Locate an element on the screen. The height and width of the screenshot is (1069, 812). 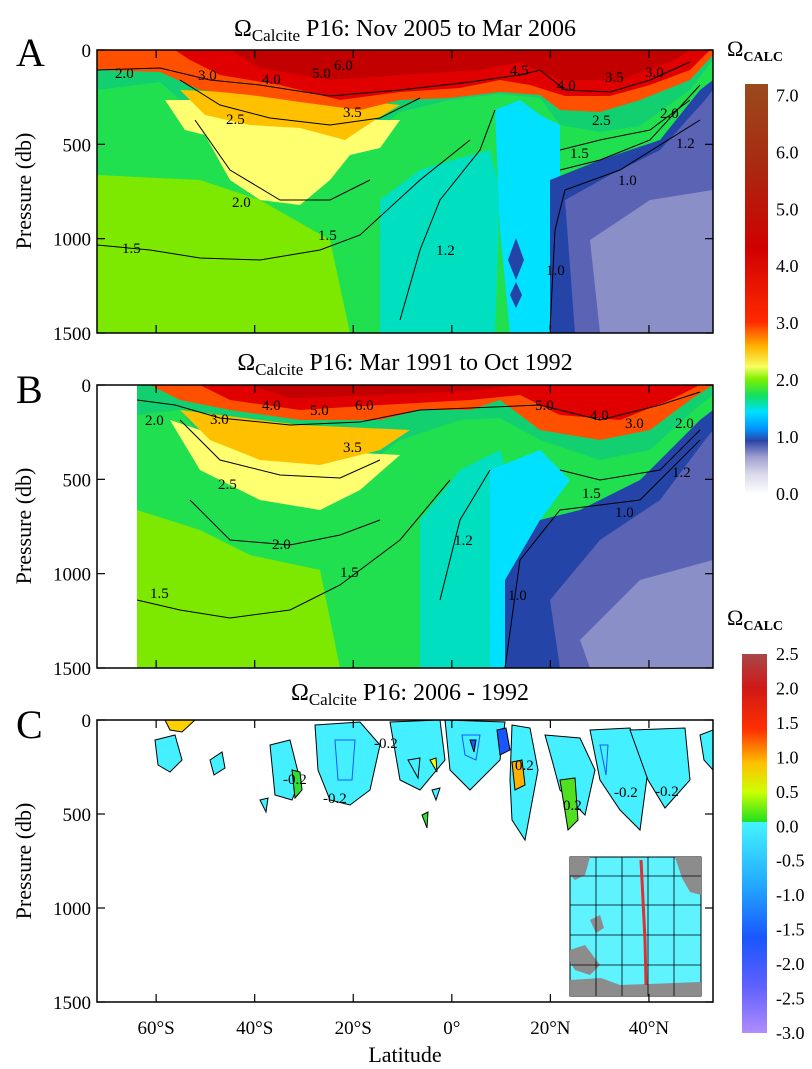
x-axis-label: Latitude is located at coordinates (404, 1054).